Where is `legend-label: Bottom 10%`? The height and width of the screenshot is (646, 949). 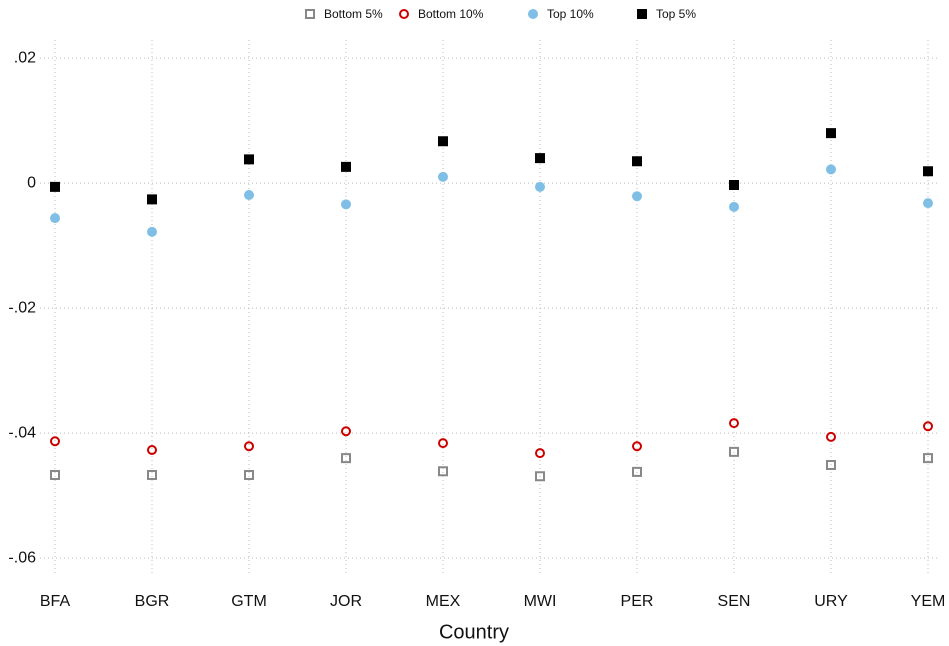
legend-label: Bottom 10% is located at coordinates (451, 14).